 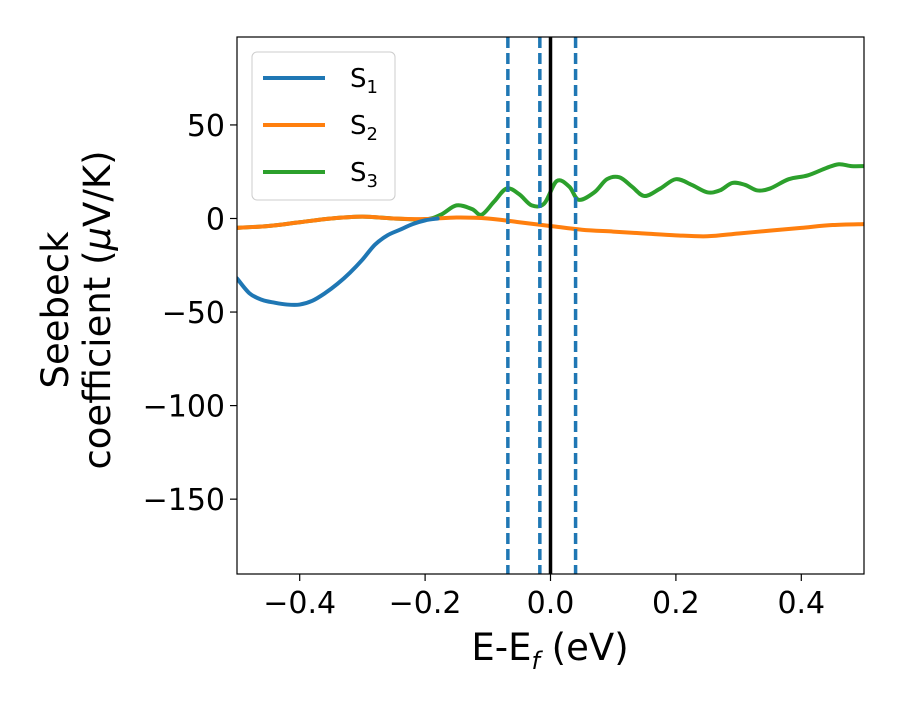 What do you see at coordinates (364, 175) in the screenshot?
I see `legend-label-s3: S3` at bounding box center [364, 175].